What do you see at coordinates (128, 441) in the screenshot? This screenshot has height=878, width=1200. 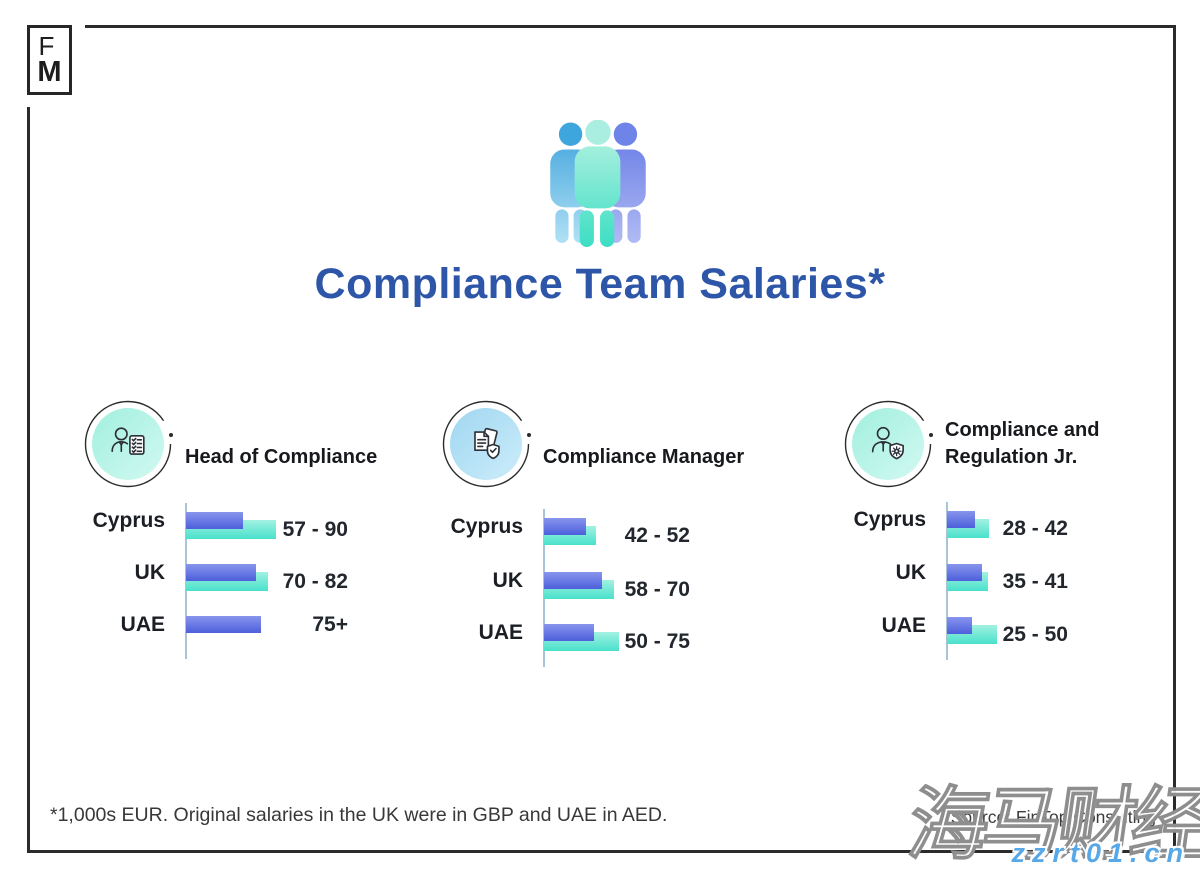 I see `person-checklist-icon` at bounding box center [128, 441].